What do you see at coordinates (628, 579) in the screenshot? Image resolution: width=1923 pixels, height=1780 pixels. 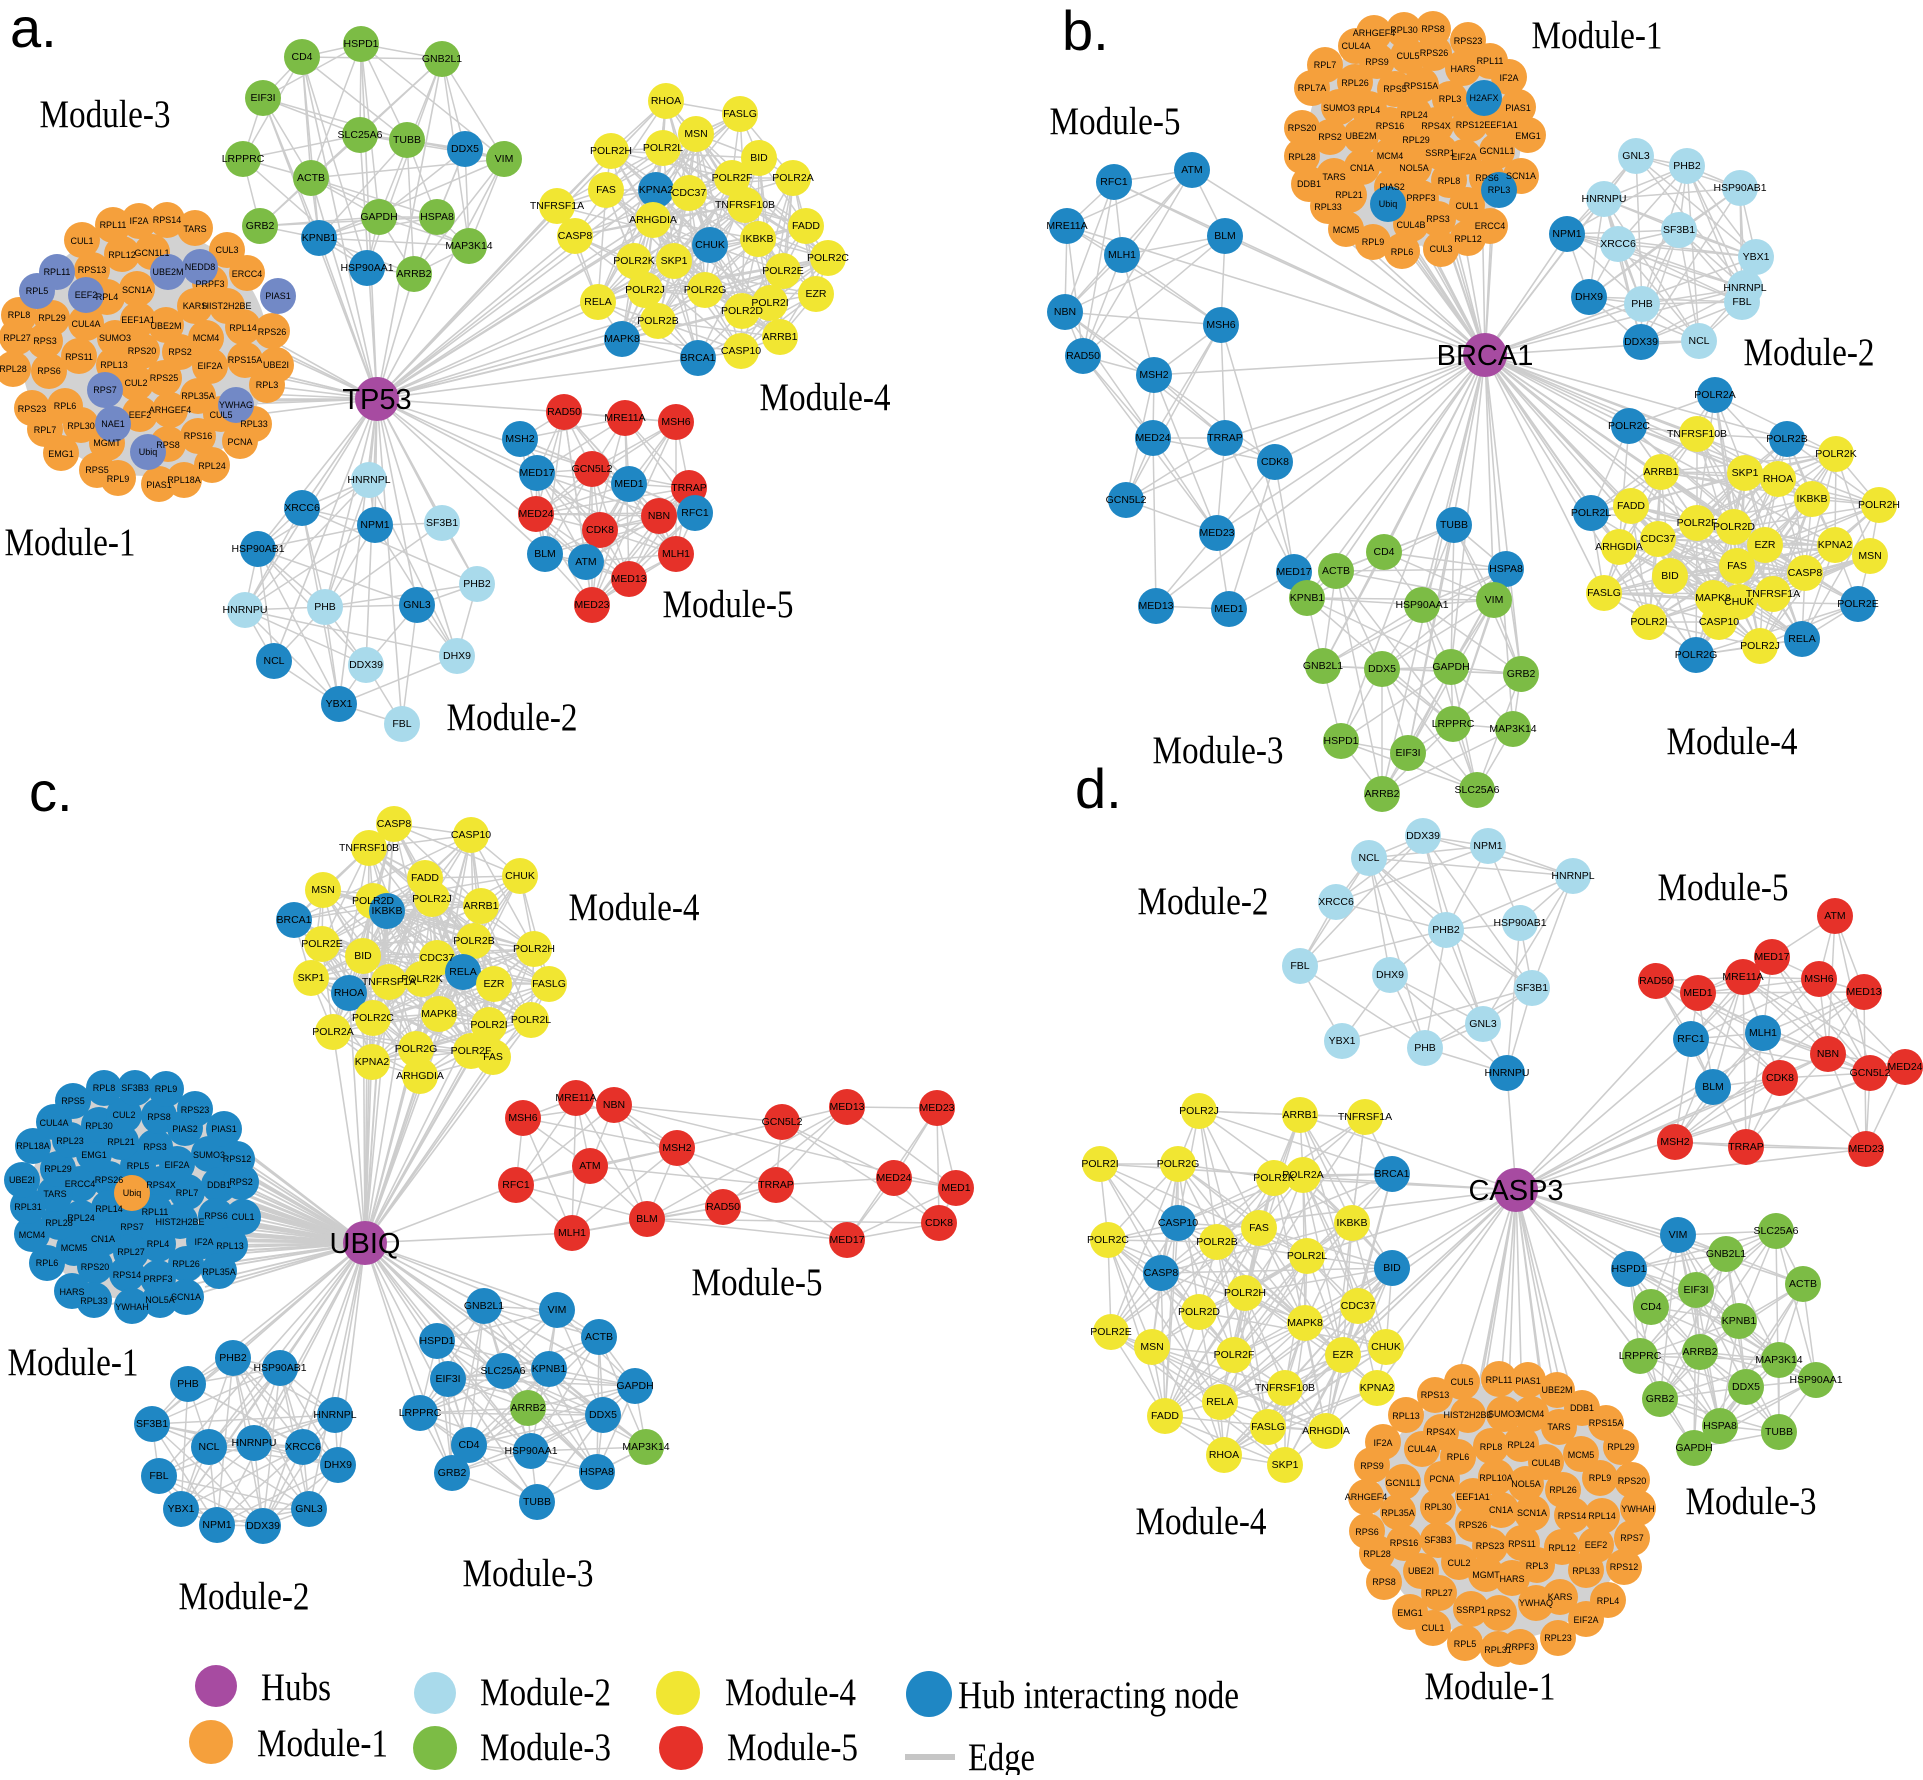 I see `svg-text: MED13` at bounding box center [628, 579].